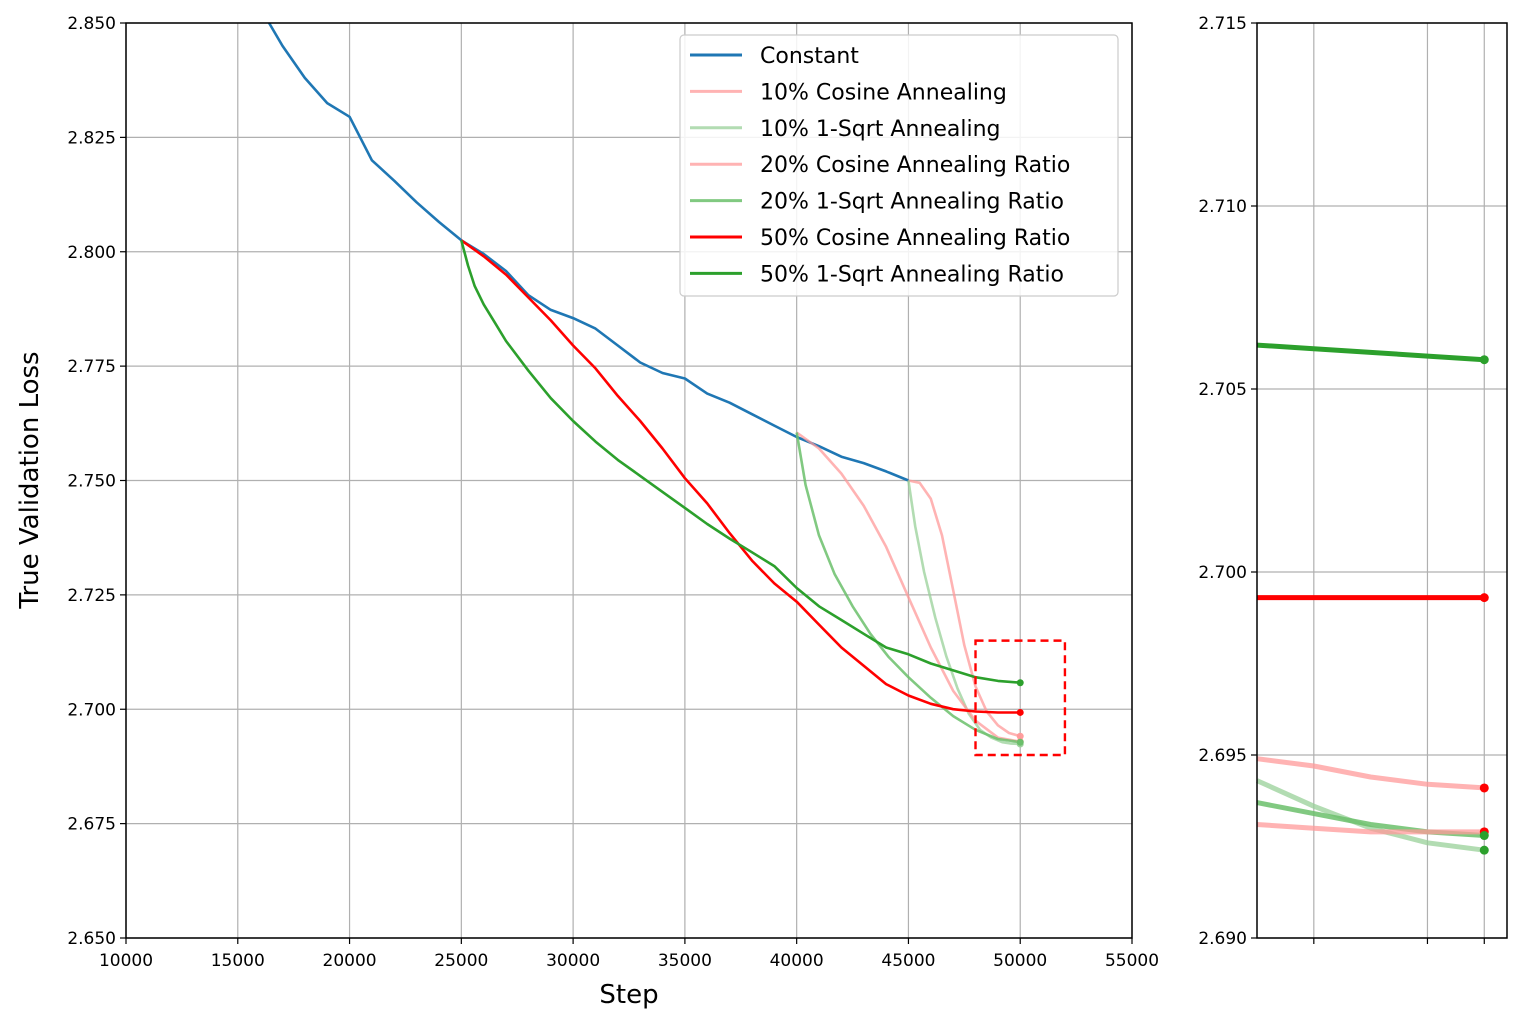  What do you see at coordinates (1132, 961) in the screenshot?
I see `x-tick-label: 55000` at bounding box center [1132, 961].